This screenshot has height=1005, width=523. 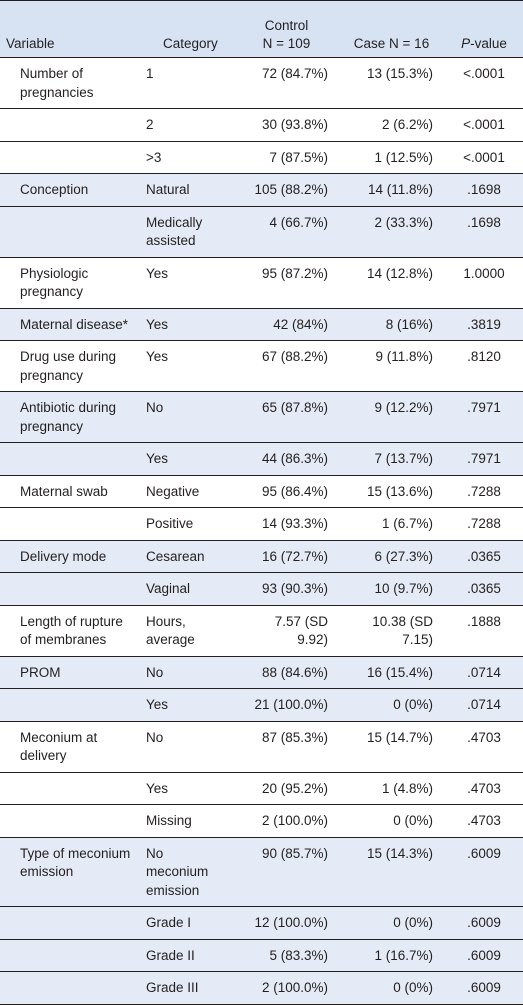 I want to click on case-cell: 15 (14.3%), so click(x=391, y=872).